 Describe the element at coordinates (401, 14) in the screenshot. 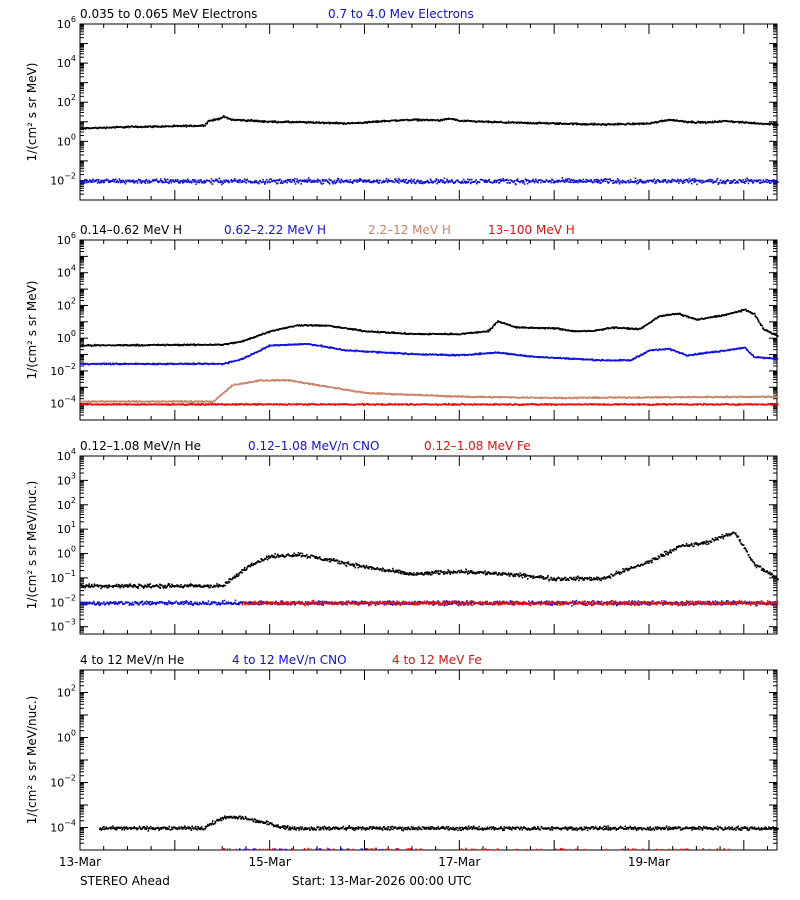

I see `legend-entry: 0.7 to 4.0 Mev Electrons` at that location.